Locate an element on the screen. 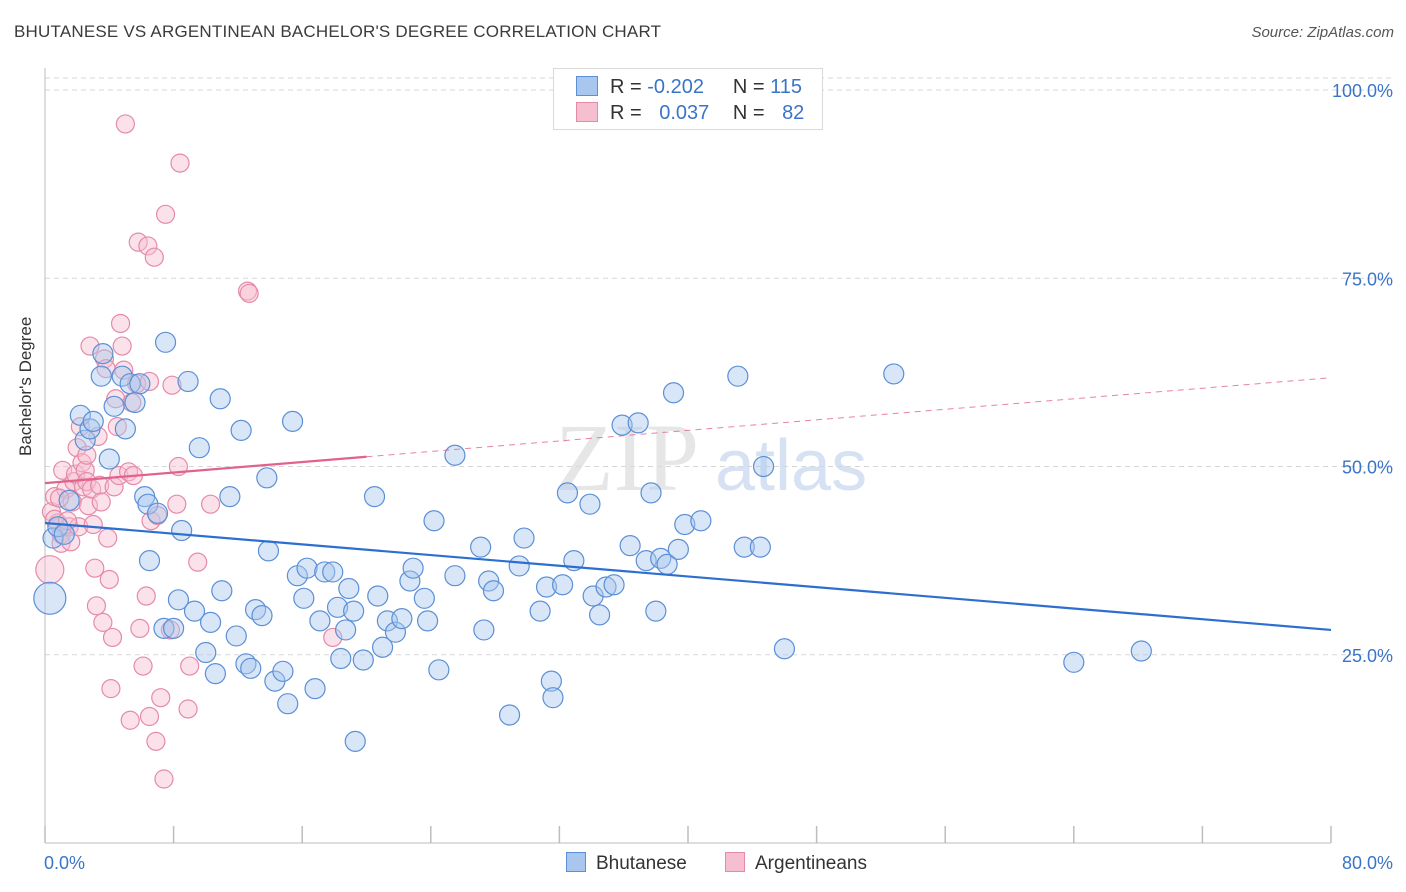  x-tick-label-min: 0.0% is located at coordinates (64, 863).